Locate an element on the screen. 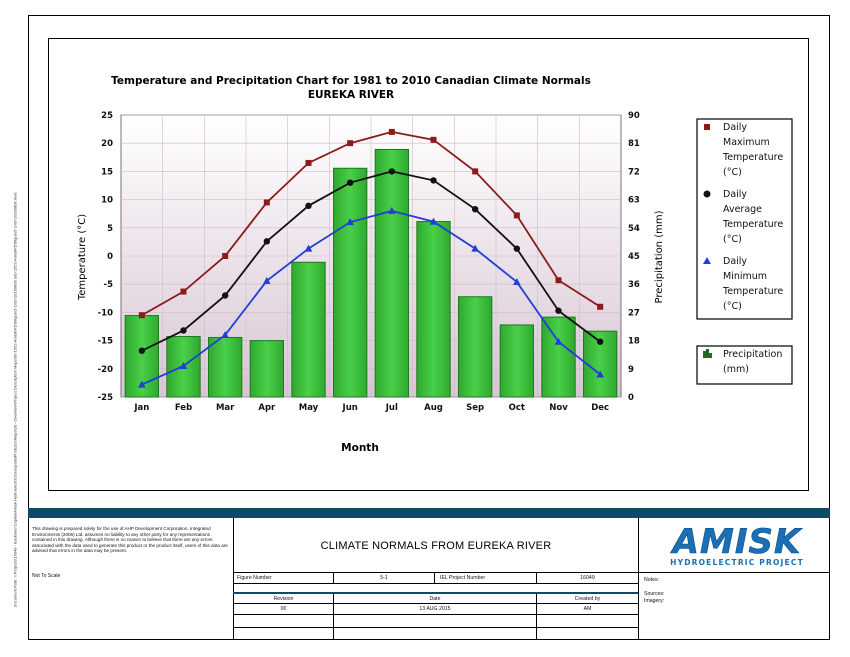 This screenshot has width=850, height=657. sources-label: Sources: is located at coordinates (654, 594).